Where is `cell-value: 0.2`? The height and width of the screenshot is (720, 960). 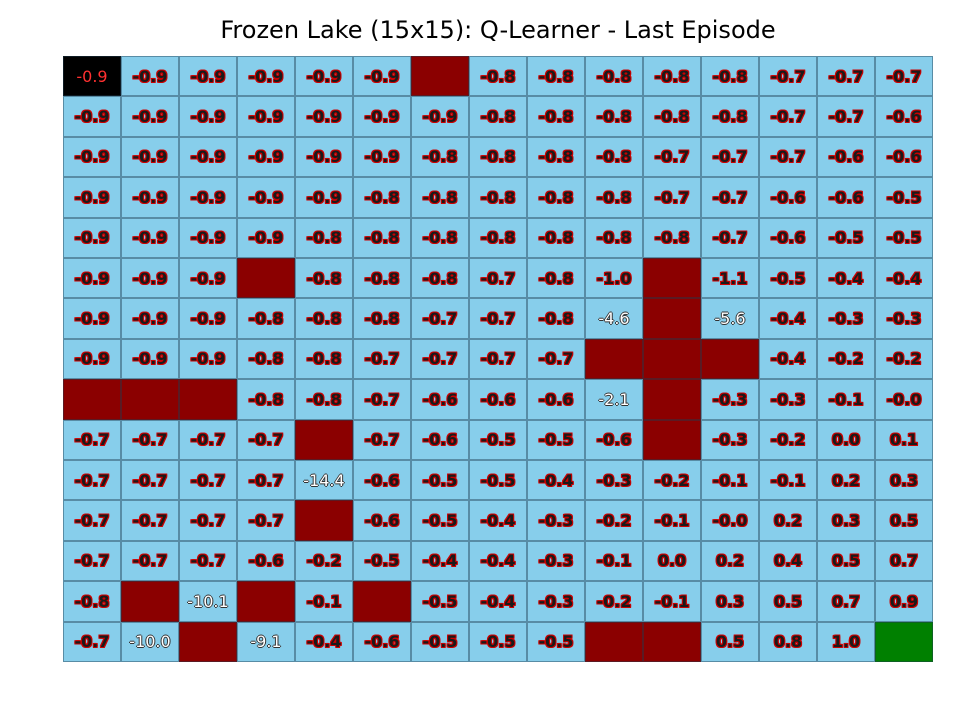 cell-value: 0.2 is located at coordinates (846, 480).